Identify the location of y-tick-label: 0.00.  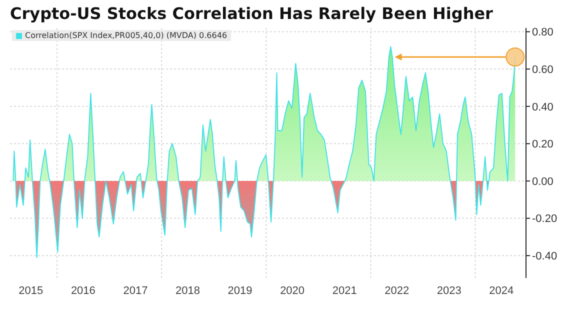
(543, 182).